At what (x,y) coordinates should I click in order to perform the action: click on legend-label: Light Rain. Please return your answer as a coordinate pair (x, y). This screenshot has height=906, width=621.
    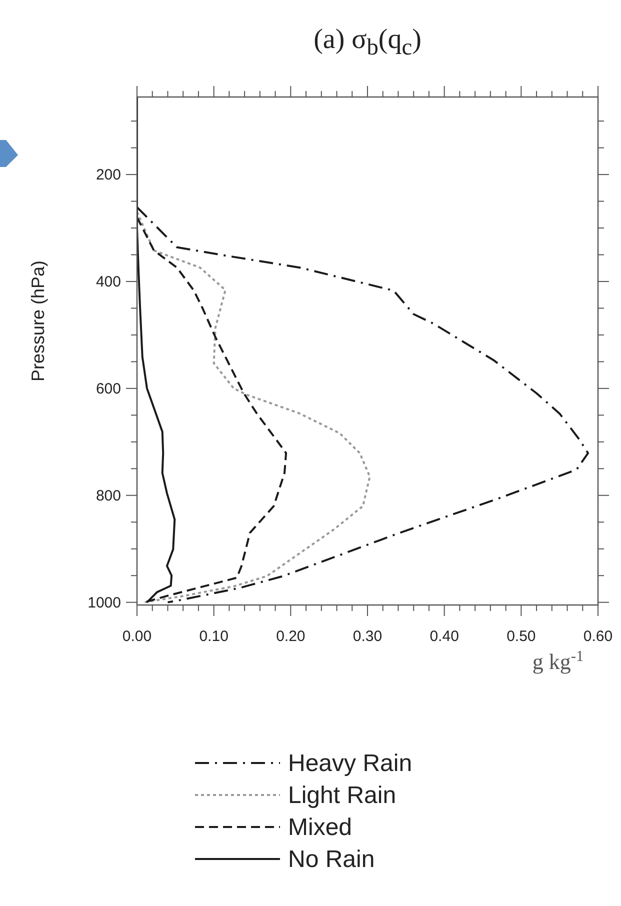
    Looking at the image, I should click on (342, 795).